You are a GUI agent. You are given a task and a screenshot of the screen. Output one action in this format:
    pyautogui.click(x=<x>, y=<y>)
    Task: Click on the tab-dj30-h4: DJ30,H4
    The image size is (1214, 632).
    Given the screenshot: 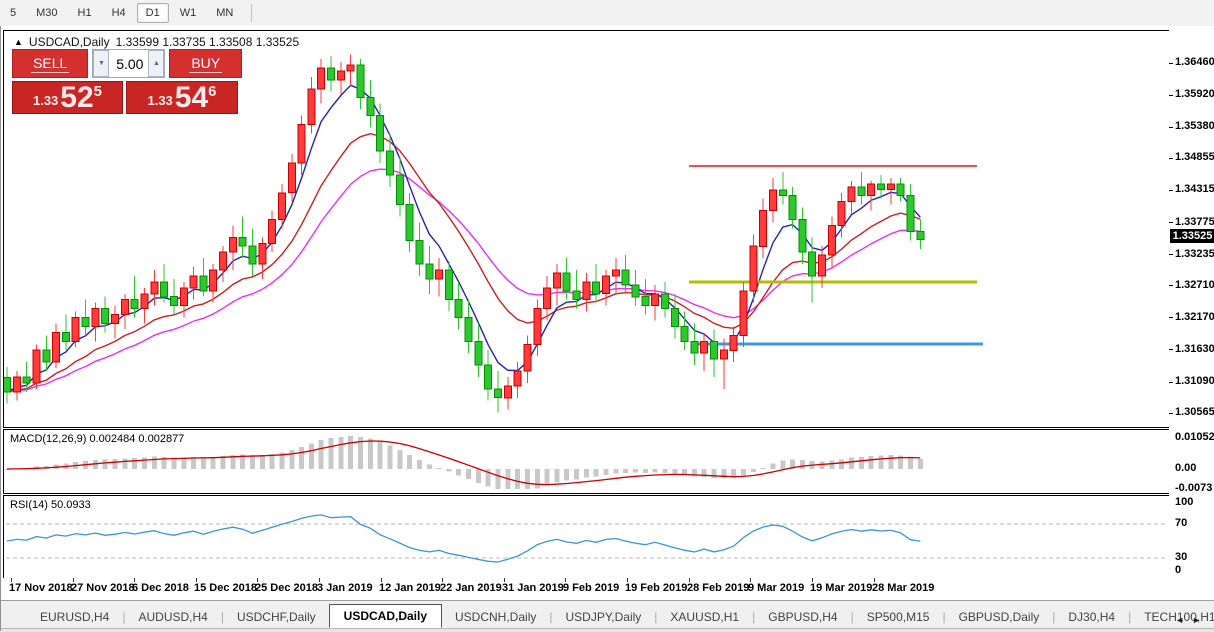 What is the action you would take?
    pyautogui.click(x=1092, y=617)
    